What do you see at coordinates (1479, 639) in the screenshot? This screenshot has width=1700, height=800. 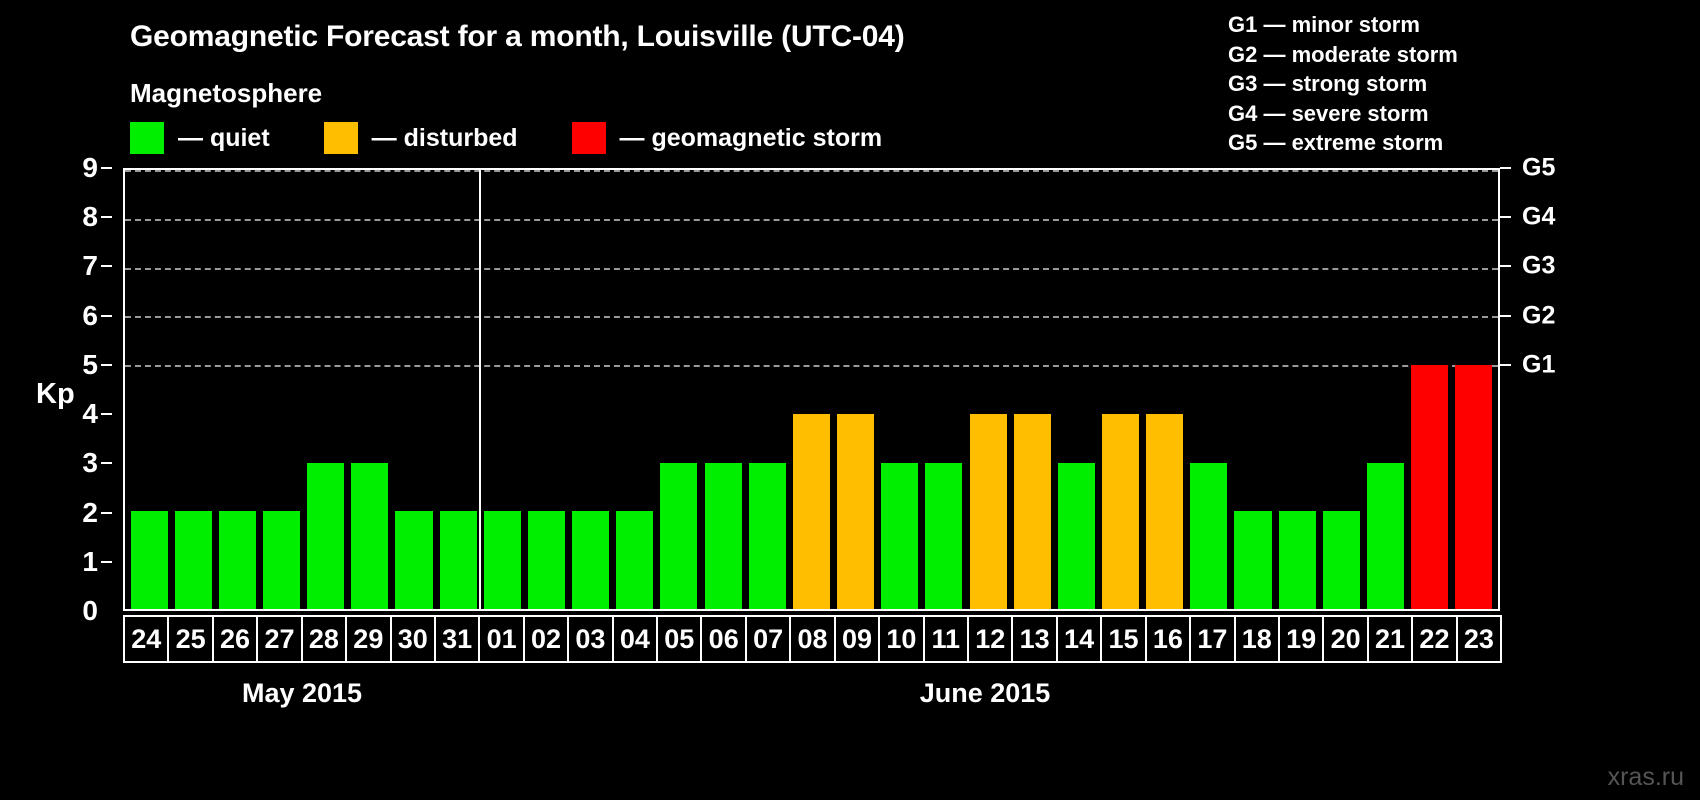 I see `date-cell: 23` at bounding box center [1479, 639].